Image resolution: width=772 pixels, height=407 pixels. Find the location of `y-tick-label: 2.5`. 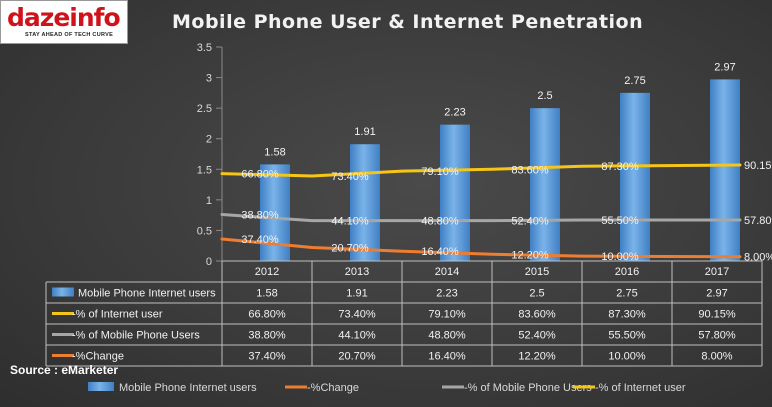

y-tick-label: 2.5 is located at coordinates (204, 109).